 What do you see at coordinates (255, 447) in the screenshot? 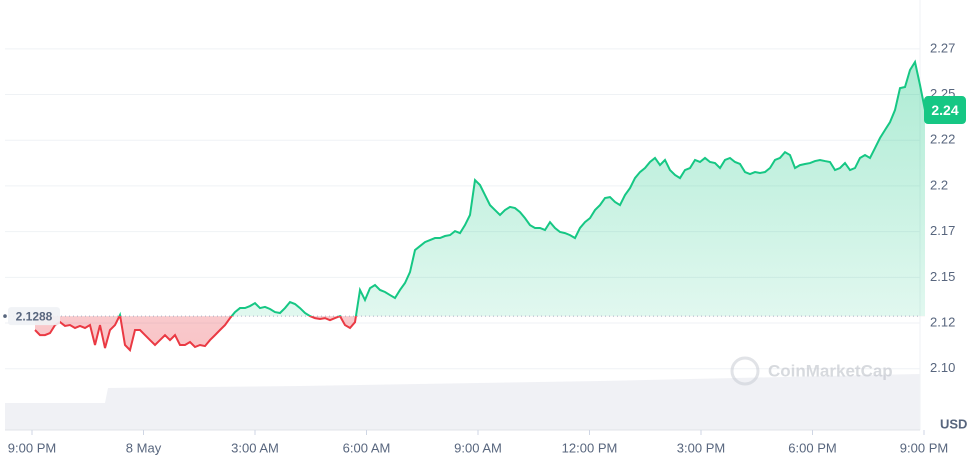
I see `x-tick-label: 3:00 AM` at bounding box center [255, 447].